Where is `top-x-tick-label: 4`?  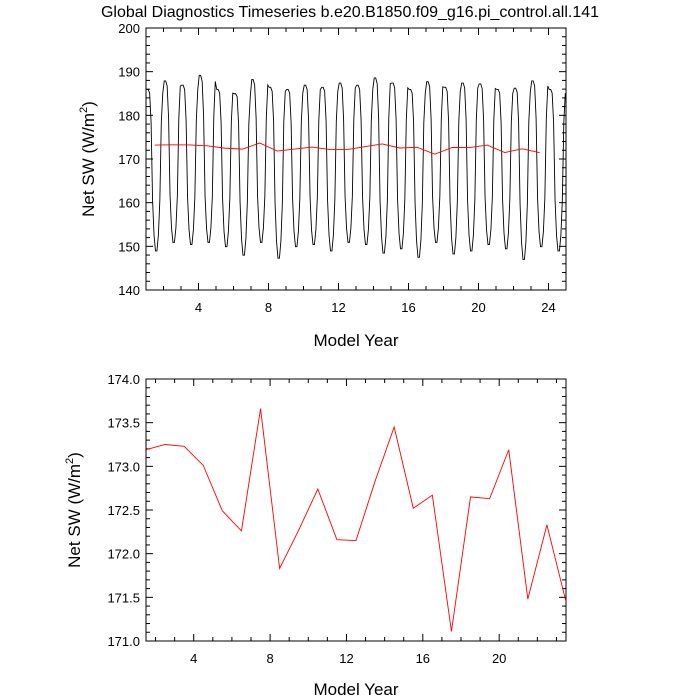
top-x-tick-label: 4 is located at coordinates (198, 307).